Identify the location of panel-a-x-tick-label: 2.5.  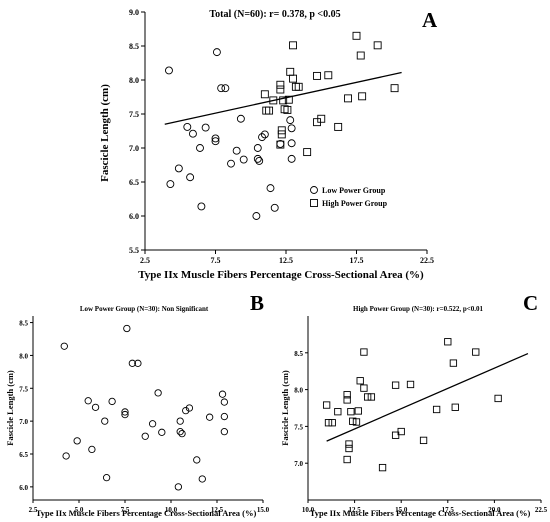
(145, 260).